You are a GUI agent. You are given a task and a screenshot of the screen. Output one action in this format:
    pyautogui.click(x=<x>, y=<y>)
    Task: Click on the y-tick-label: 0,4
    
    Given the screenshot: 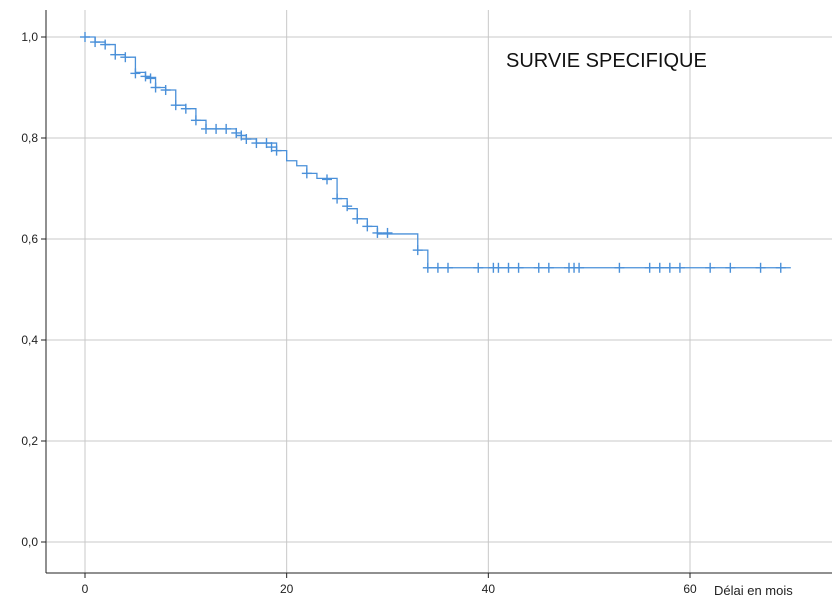 What is the action you would take?
    pyautogui.click(x=29, y=340)
    